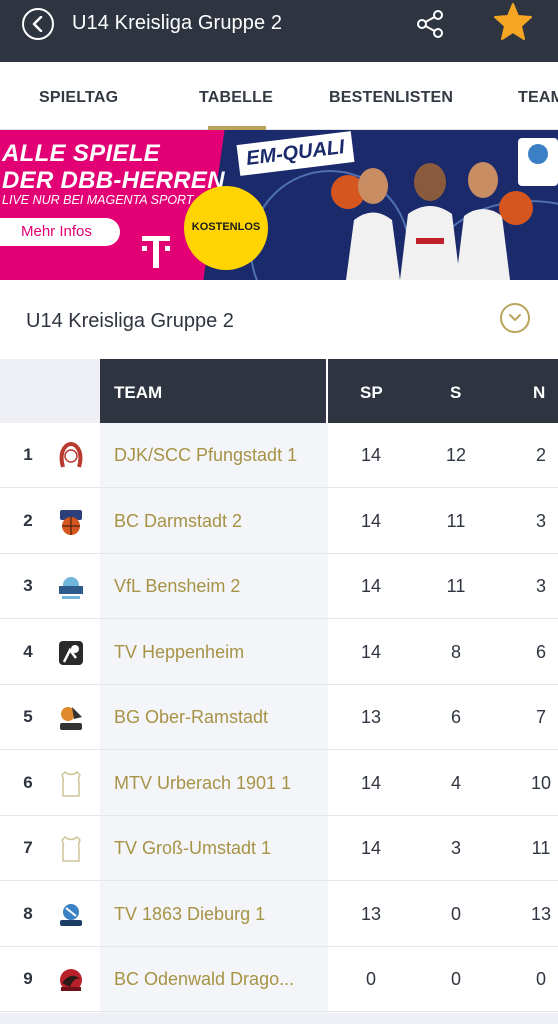 The width and height of the screenshot is (558, 1024). Describe the element at coordinates (28, 782) in the screenshot. I see `rank-value: 6` at that location.